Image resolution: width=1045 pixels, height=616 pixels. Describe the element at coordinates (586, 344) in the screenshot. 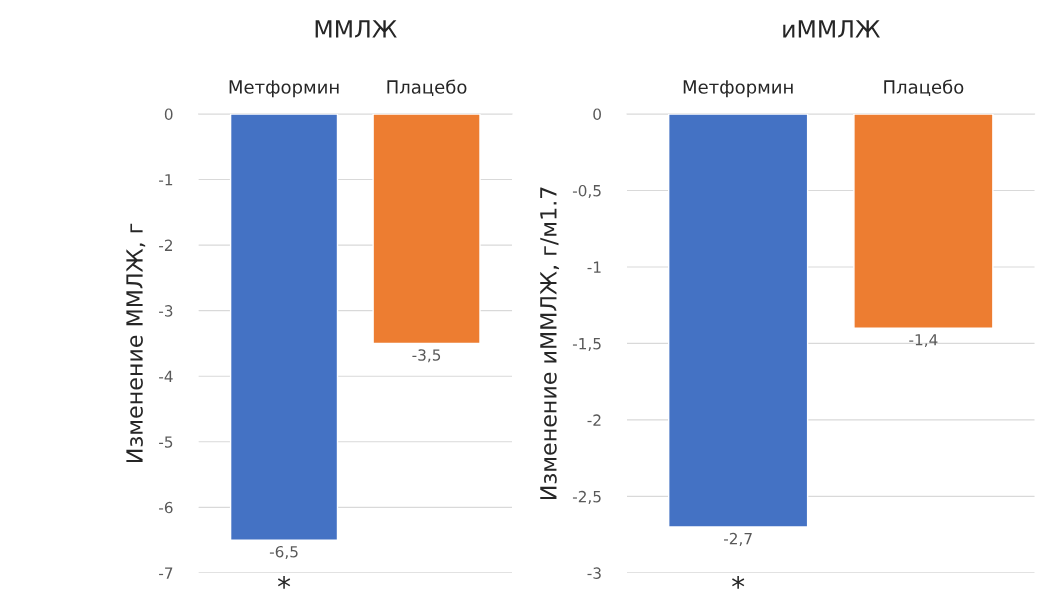

I see `y-tick-label: -1,5` at that location.